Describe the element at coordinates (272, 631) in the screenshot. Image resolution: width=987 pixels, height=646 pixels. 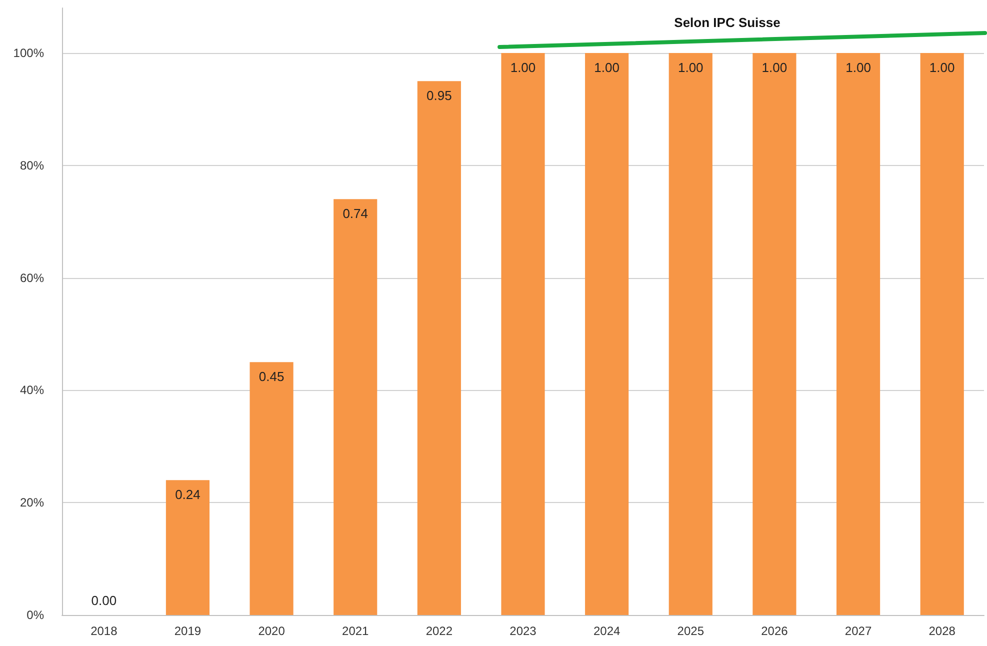
I see `x-tick-label: 2020` at that location.